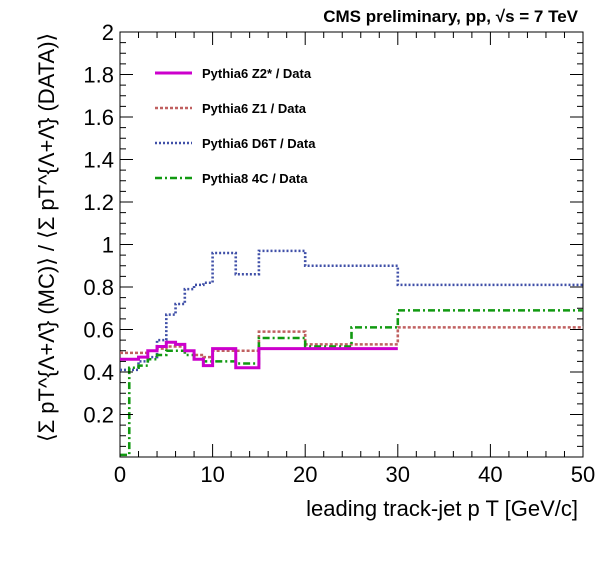 This screenshot has width=596, height=572. What do you see at coordinates (98, 415) in the screenshot?
I see `y-tick-label: 0.2` at bounding box center [98, 415].